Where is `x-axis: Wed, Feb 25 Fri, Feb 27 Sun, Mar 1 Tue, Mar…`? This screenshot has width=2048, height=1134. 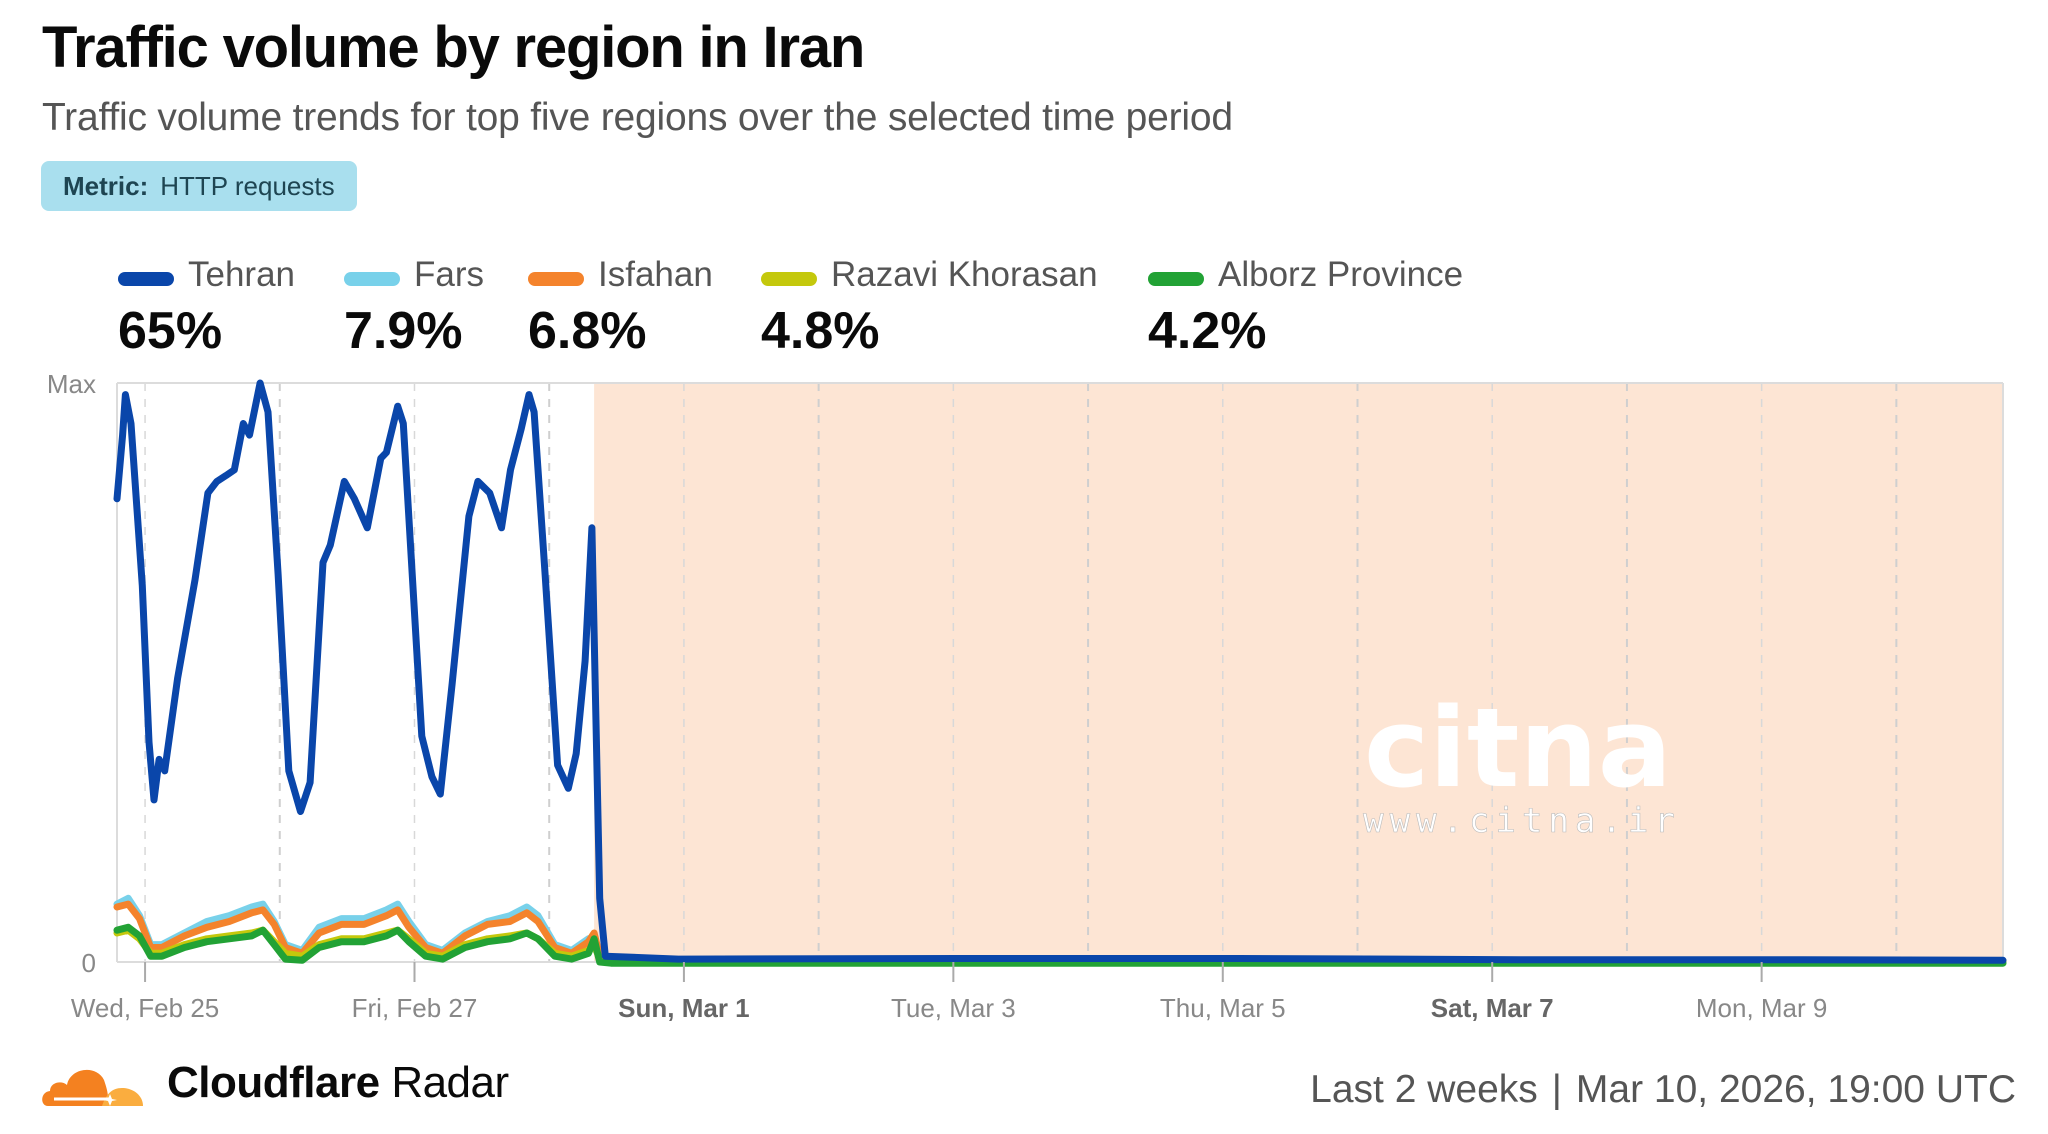
x-axis: Wed, Feb 25 Fri, Feb 27 Sun, Mar 1 Tue, Mar… is located at coordinates (949, 992).